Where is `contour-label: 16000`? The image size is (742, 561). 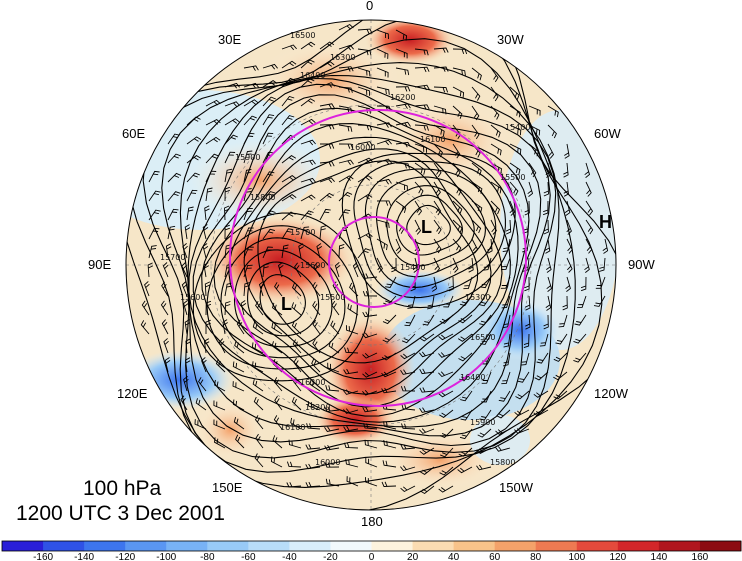
contour-label: 16000 is located at coordinates (327, 462).